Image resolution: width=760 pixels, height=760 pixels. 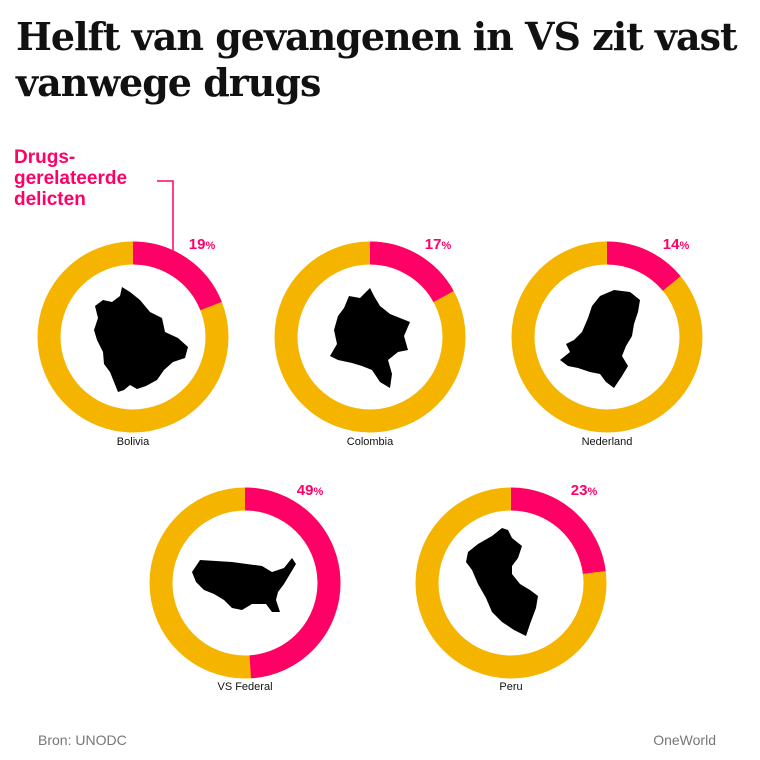 I want to click on brand-label: OneWorld, so click(x=684, y=740).